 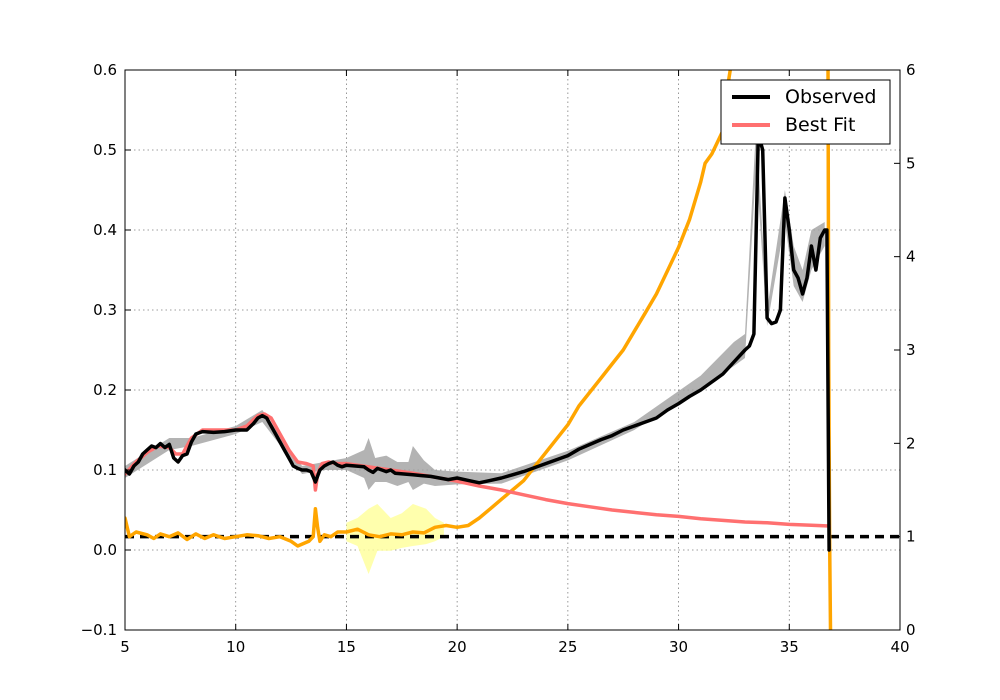 I want to click on y2-tick-label: 3, so click(x=911, y=350).